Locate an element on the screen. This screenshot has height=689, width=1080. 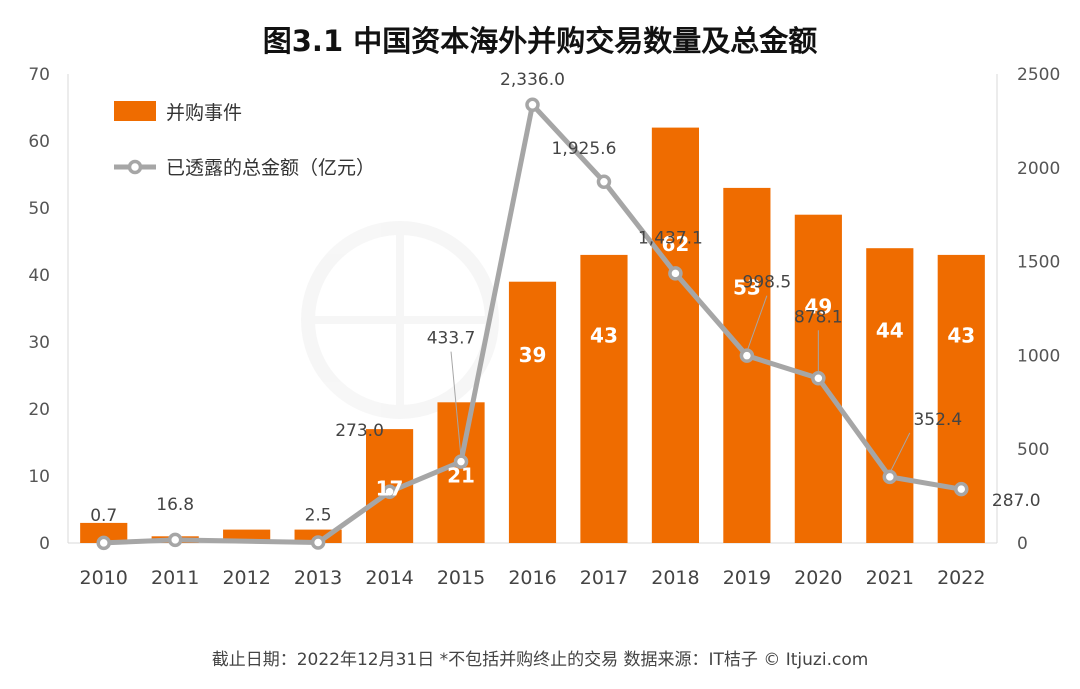
x-tick-label: 2017 is located at coordinates (604, 578).